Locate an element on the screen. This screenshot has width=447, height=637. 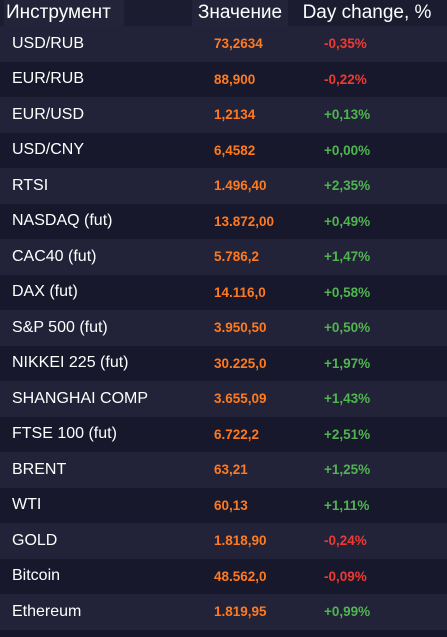
instrument-name: EUR/USD is located at coordinates (48, 114).